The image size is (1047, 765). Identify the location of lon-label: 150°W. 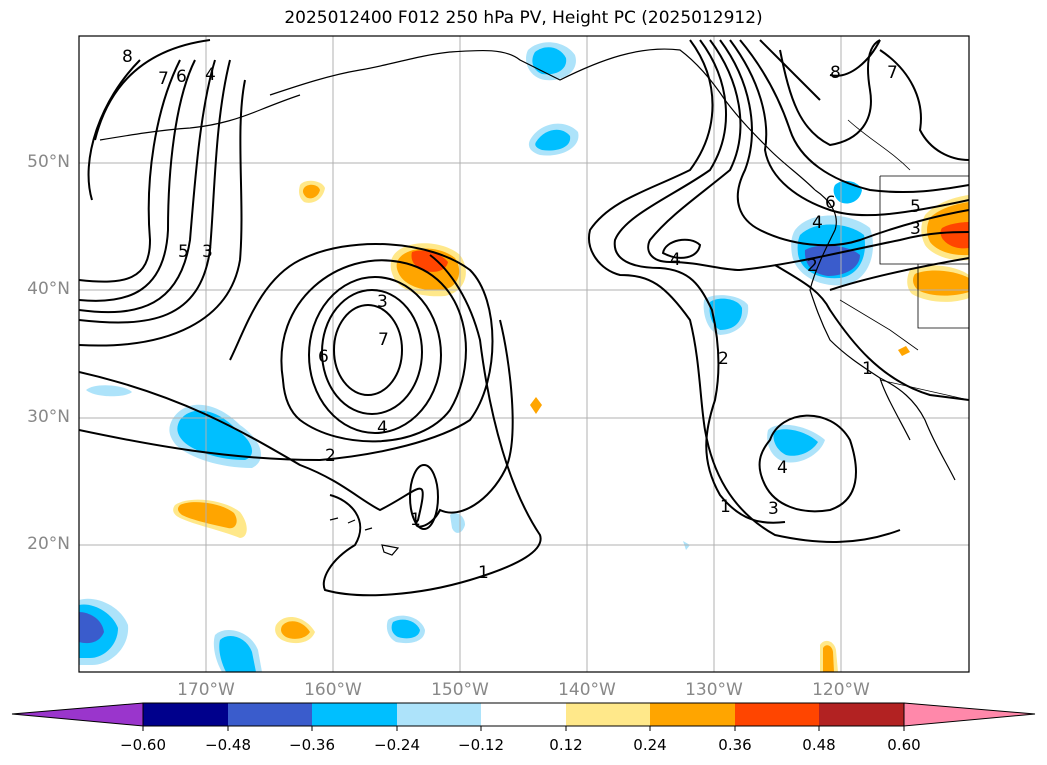
(460, 690).